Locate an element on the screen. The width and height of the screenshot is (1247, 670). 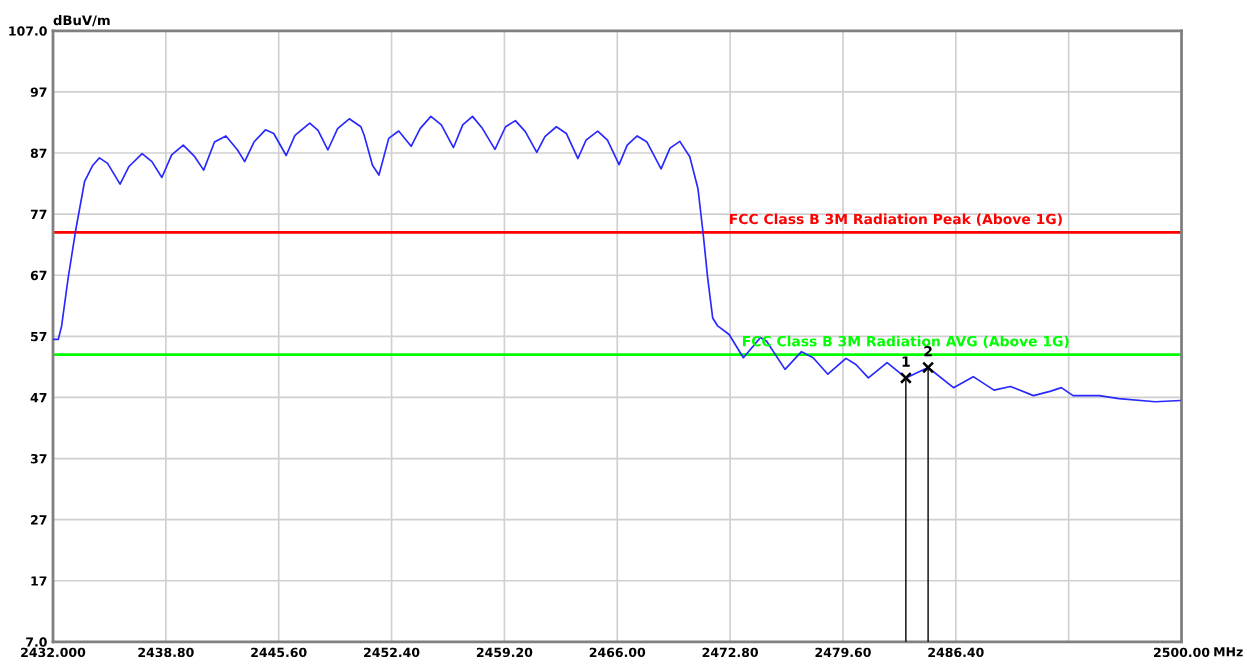
y-axis-title: dBuV/m is located at coordinates (81, 21).